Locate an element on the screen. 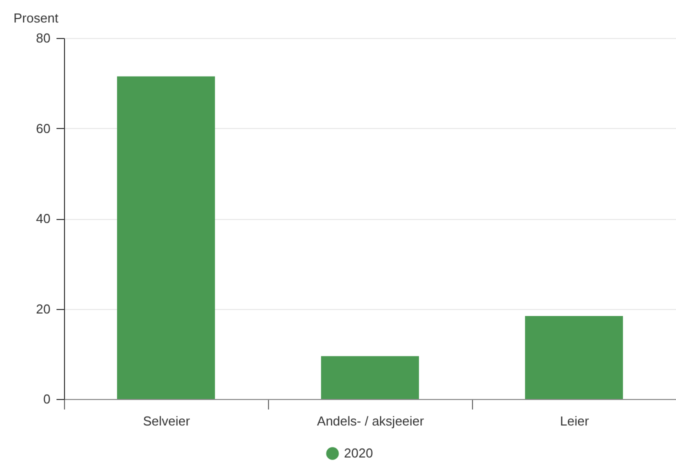  y-tick-label: 40 is located at coordinates (43, 218).